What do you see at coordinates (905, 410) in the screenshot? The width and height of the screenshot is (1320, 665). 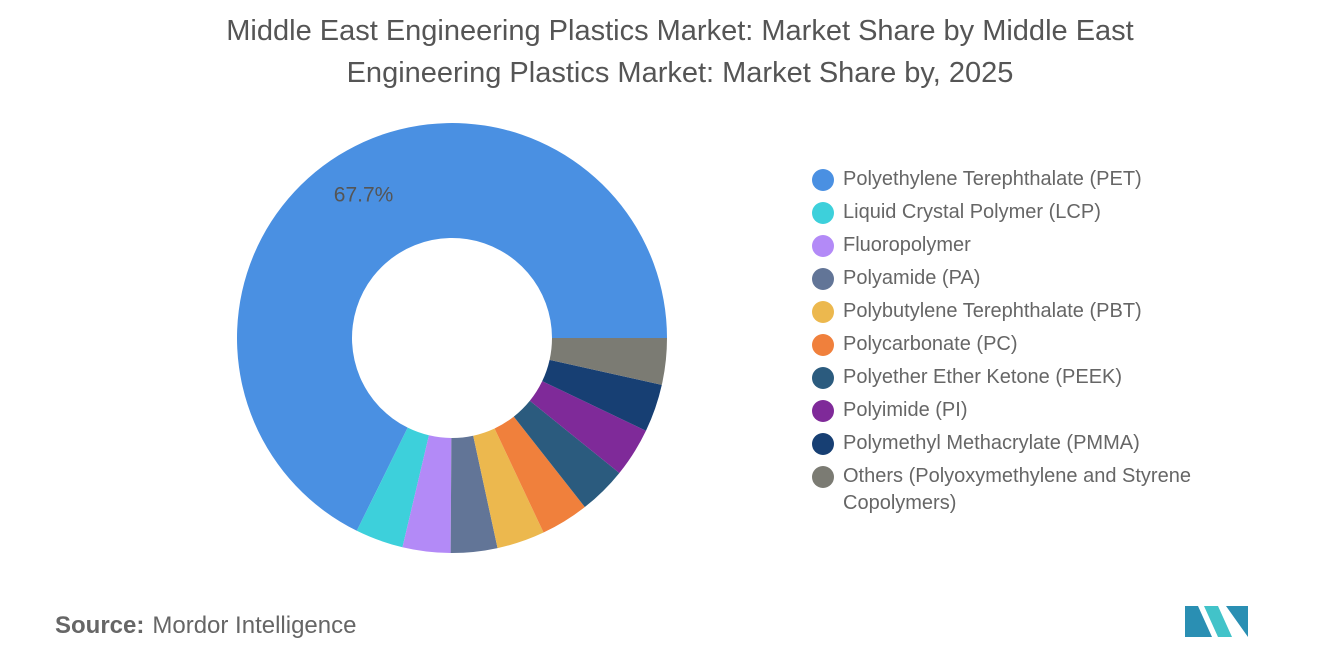 I see `legend-label: Polyimide (PI)` at bounding box center [905, 410].